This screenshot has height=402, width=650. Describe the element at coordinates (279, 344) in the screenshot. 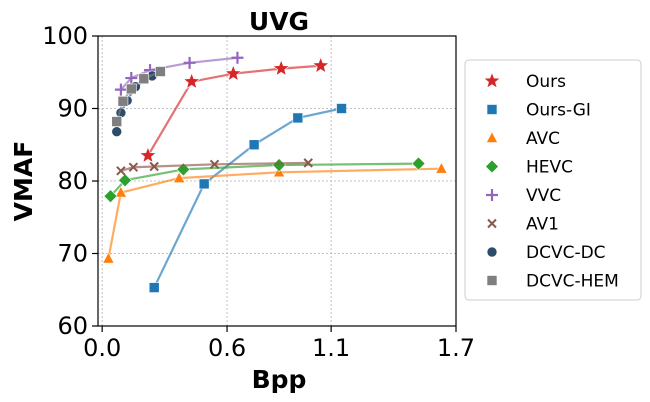

I see `x-axis-ticks: 0.0 0.6 1.1 1.7` at that location.